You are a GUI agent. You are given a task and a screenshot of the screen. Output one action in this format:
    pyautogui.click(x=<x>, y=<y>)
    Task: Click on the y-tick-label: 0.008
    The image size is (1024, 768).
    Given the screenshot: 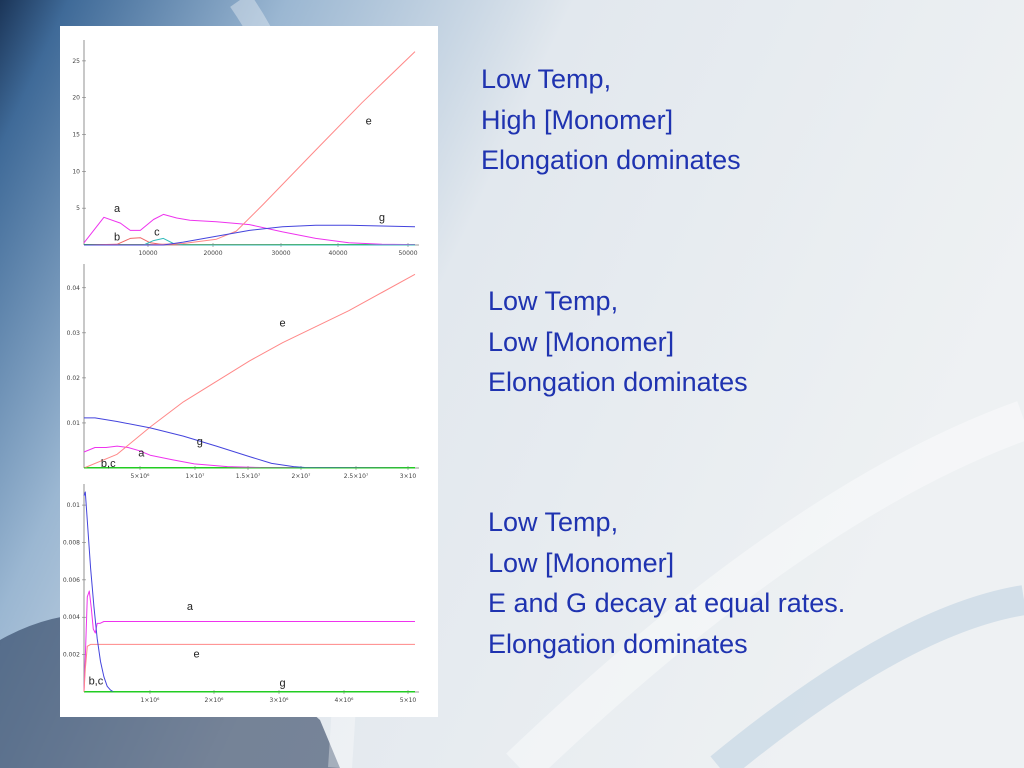 What is the action you would take?
    pyautogui.click(x=71, y=542)
    